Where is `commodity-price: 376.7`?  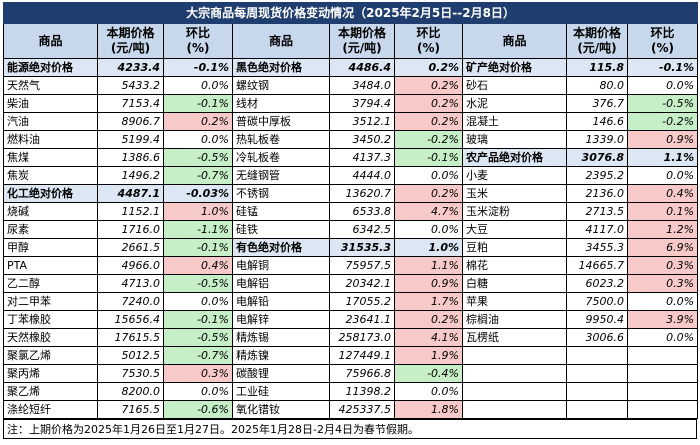
commodity-price: 376.7 is located at coordinates (597, 103).